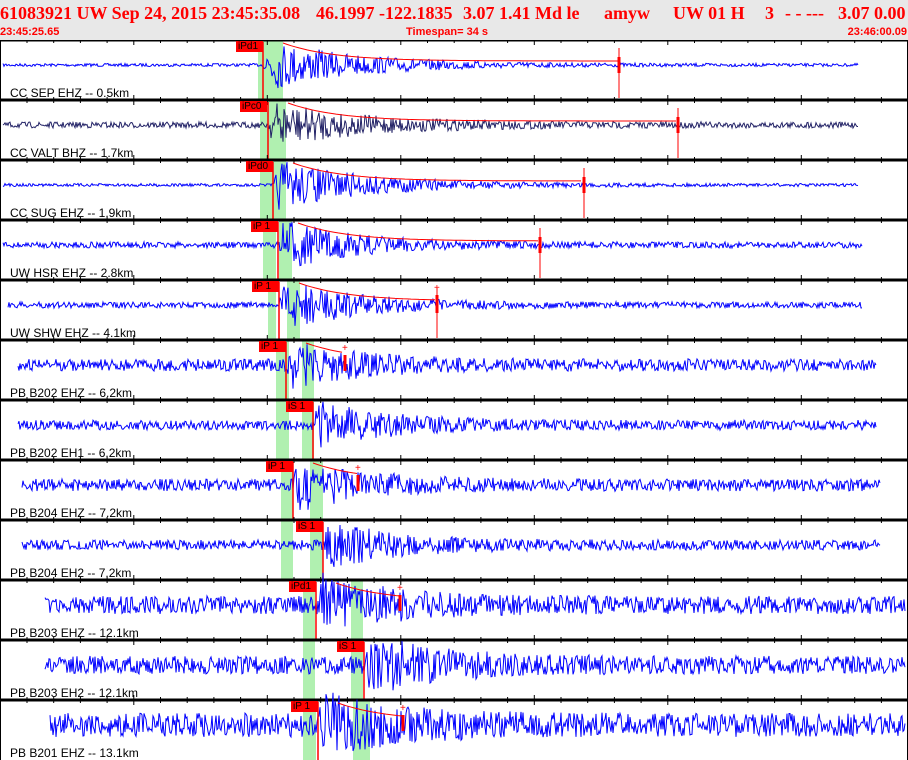  I want to click on analyst: amyw, so click(627, 13).